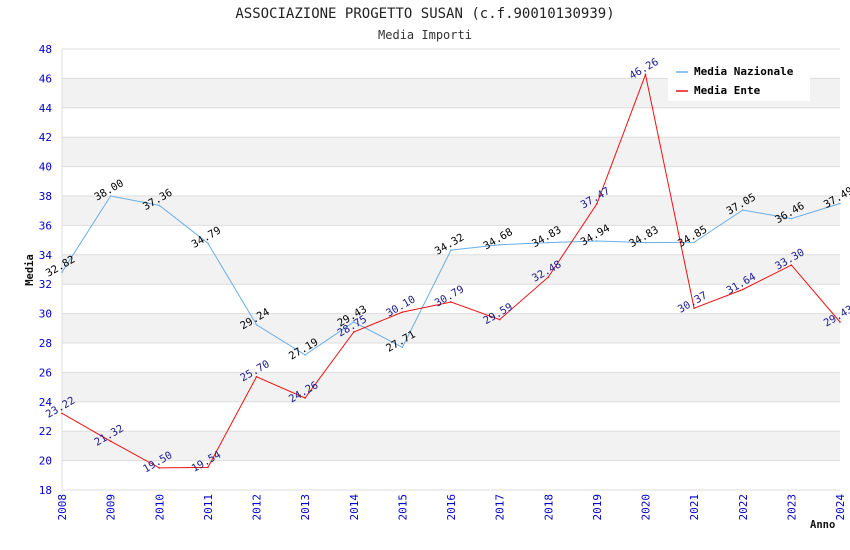  I want to click on legend: Media Nazionale Media Ente, so click(739, 79).